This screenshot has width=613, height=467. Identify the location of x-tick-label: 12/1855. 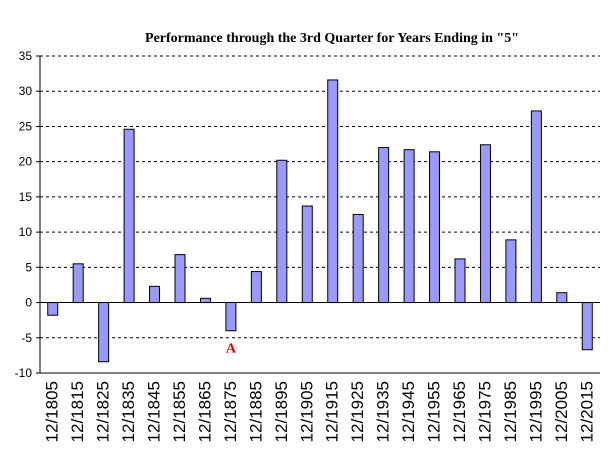
(179, 411).